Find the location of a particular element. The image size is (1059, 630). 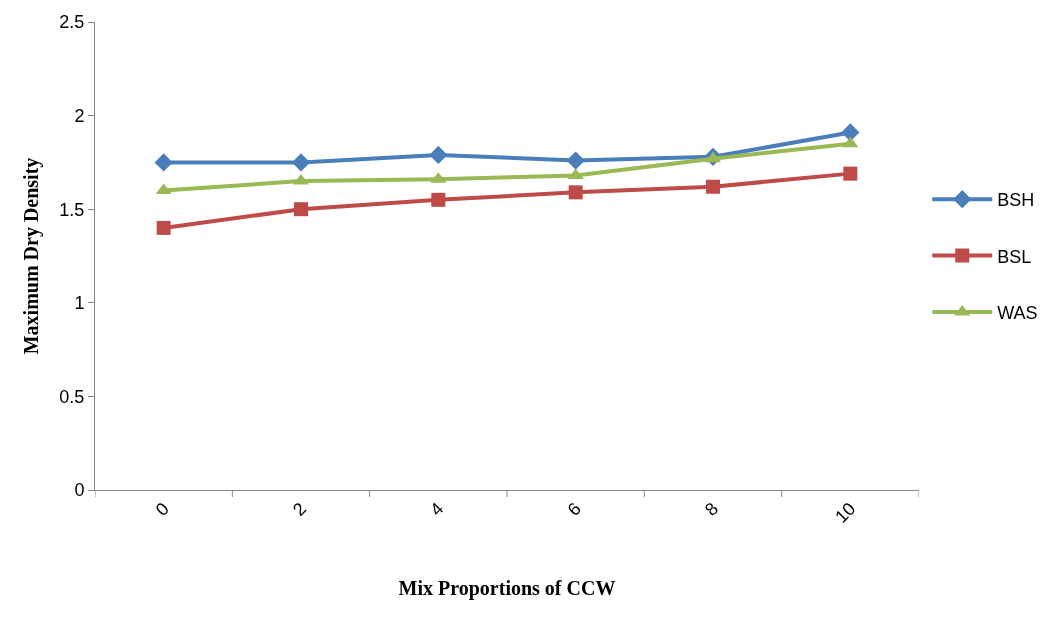

x-tick-label: 4 is located at coordinates (437, 509).